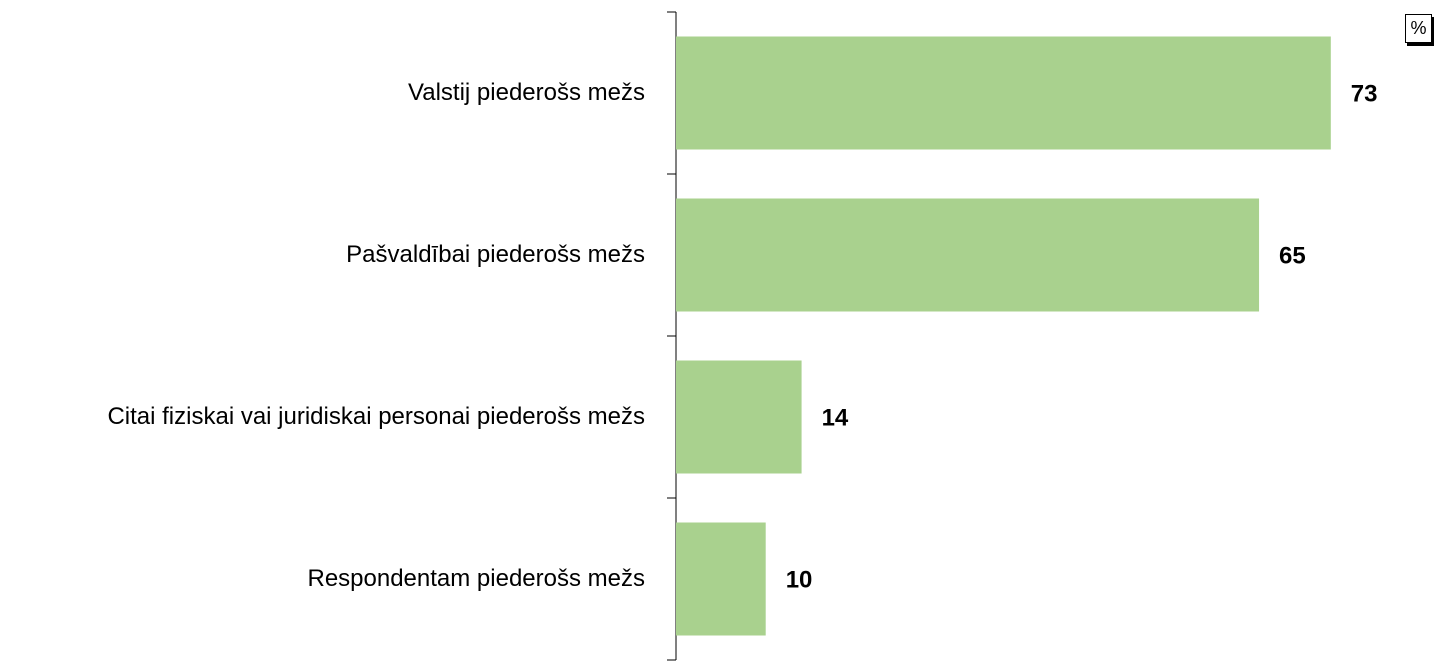 Image resolution: width=1435 pixels, height=667 pixels. Describe the element at coordinates (799, 579) in the screenshot. I see `value-label: 10` at that location.